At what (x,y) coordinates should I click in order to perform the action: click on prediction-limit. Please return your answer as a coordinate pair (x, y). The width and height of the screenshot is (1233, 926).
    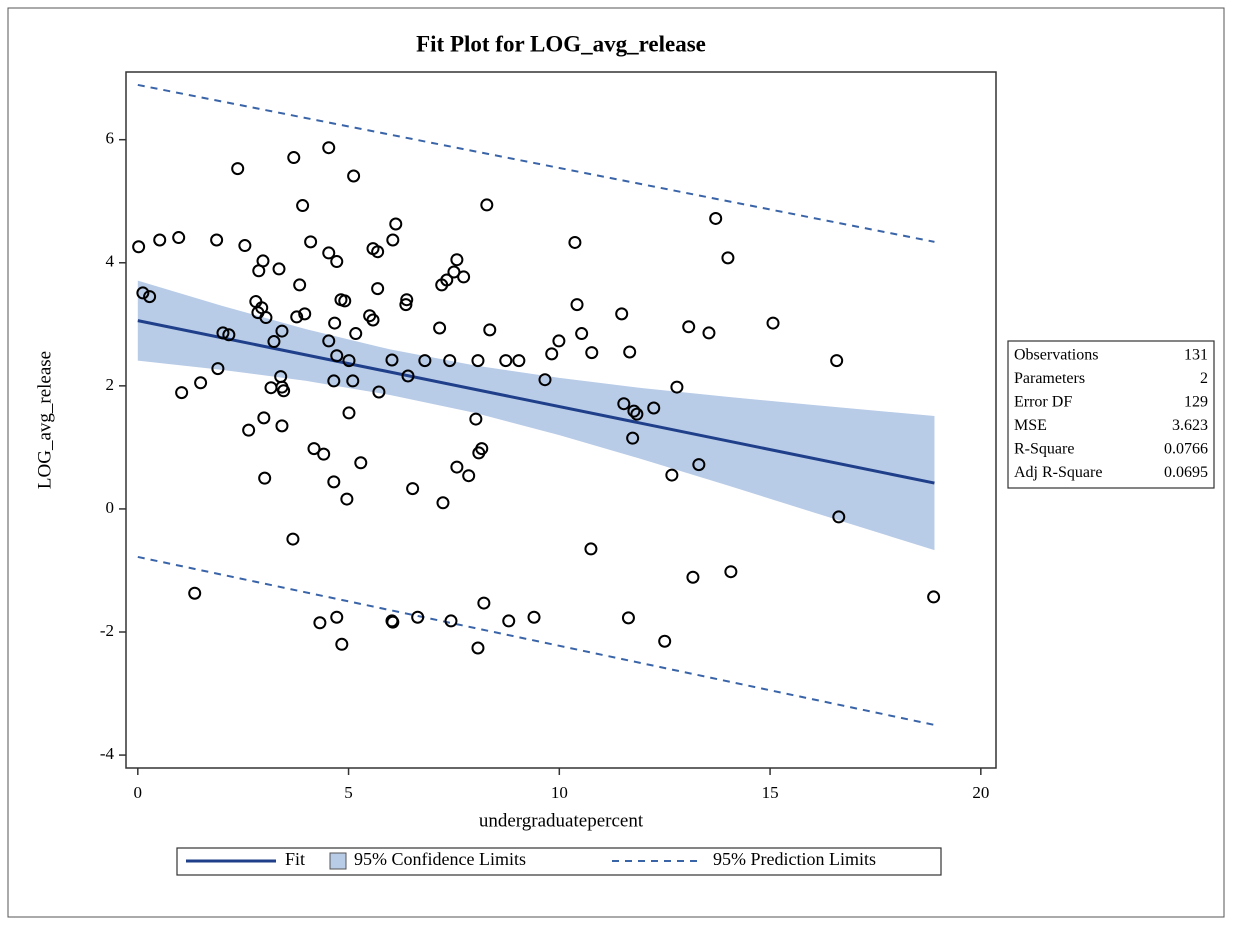
    Looking at the image, I should click on (536, 163).